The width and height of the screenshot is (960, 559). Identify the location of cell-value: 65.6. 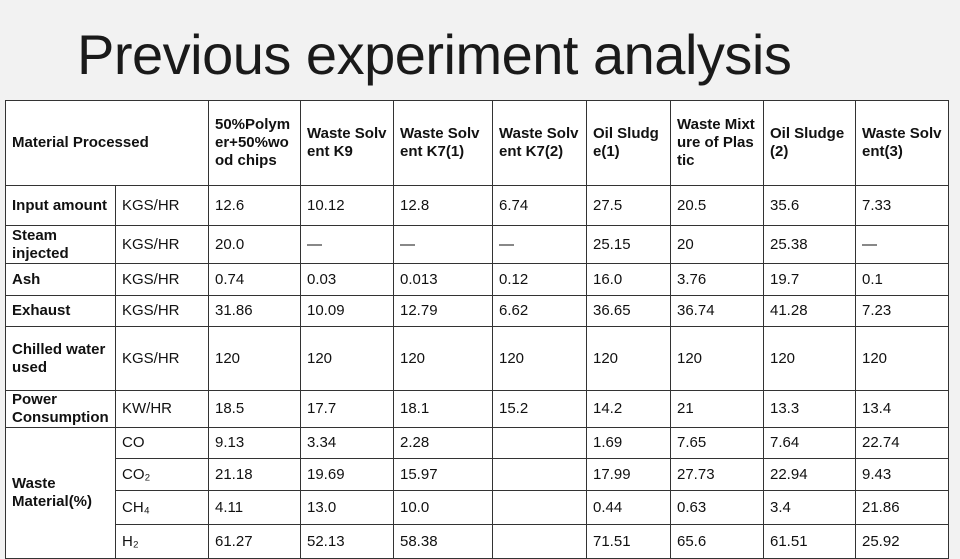
(717, 541).